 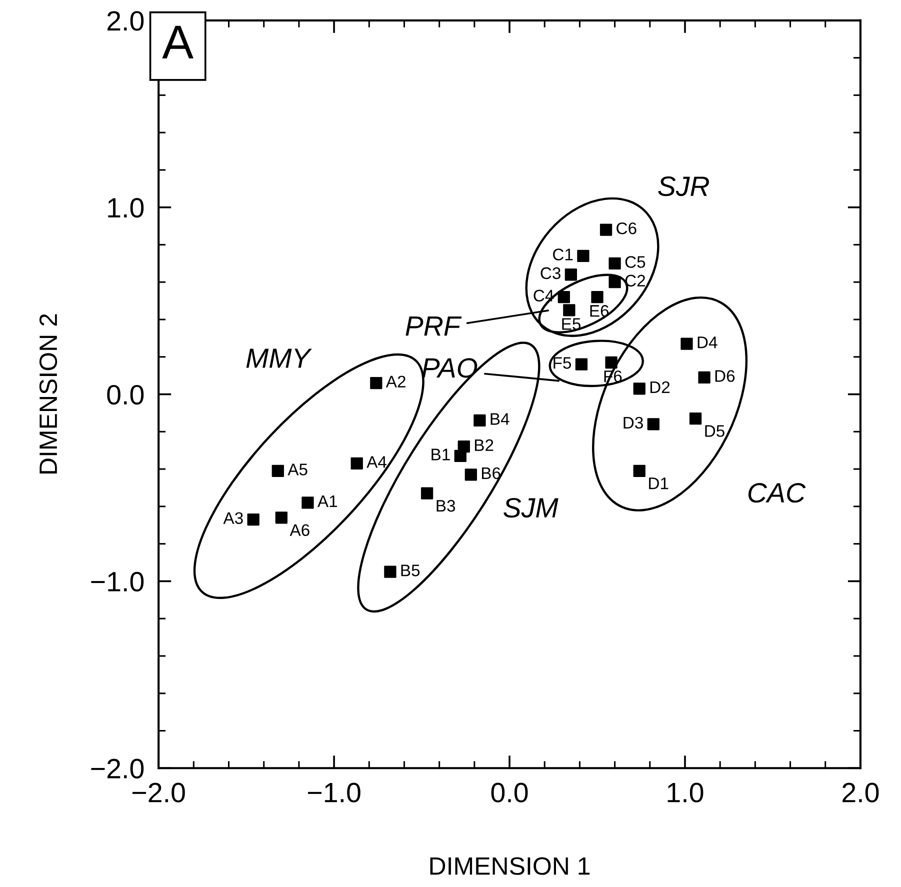 I want to click on annotation: A, so click(x=178, y=42).